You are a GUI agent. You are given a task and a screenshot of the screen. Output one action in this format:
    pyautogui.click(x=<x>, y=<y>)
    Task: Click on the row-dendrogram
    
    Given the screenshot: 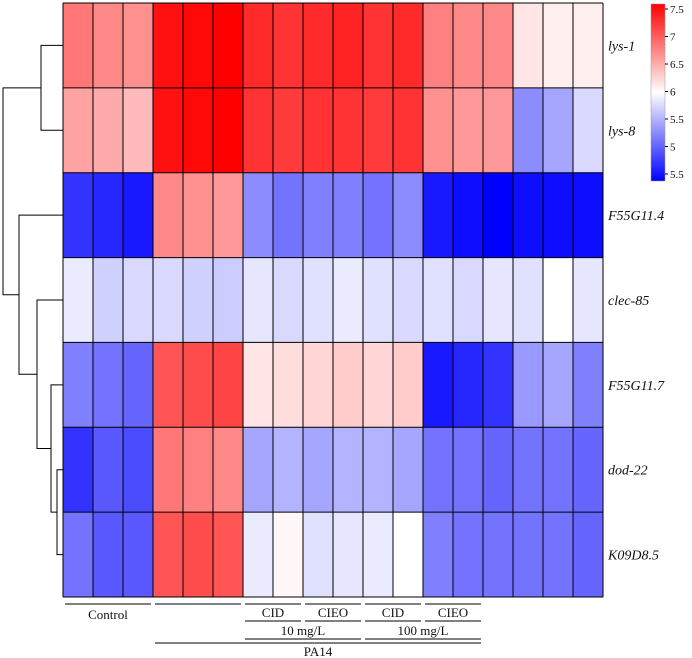 What is the action you would take?
    pyautogui.click(x=32, y=300)
    